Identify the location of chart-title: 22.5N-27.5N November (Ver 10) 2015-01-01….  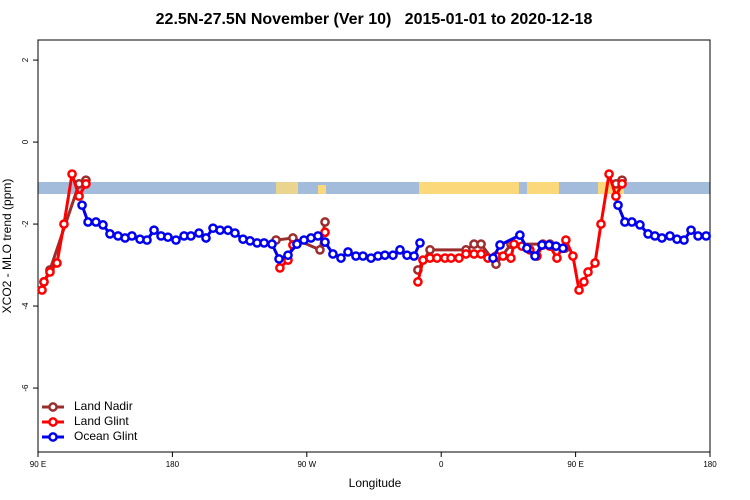
(374, 19).